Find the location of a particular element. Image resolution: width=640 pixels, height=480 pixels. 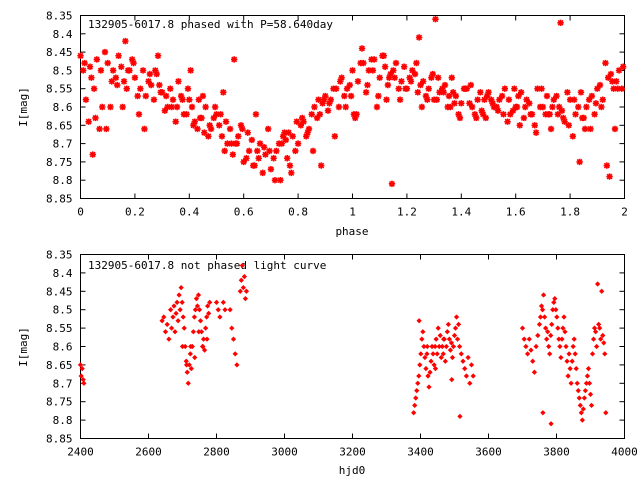

phased-x-tick-label: 1 is located at coordinates (352, 212).